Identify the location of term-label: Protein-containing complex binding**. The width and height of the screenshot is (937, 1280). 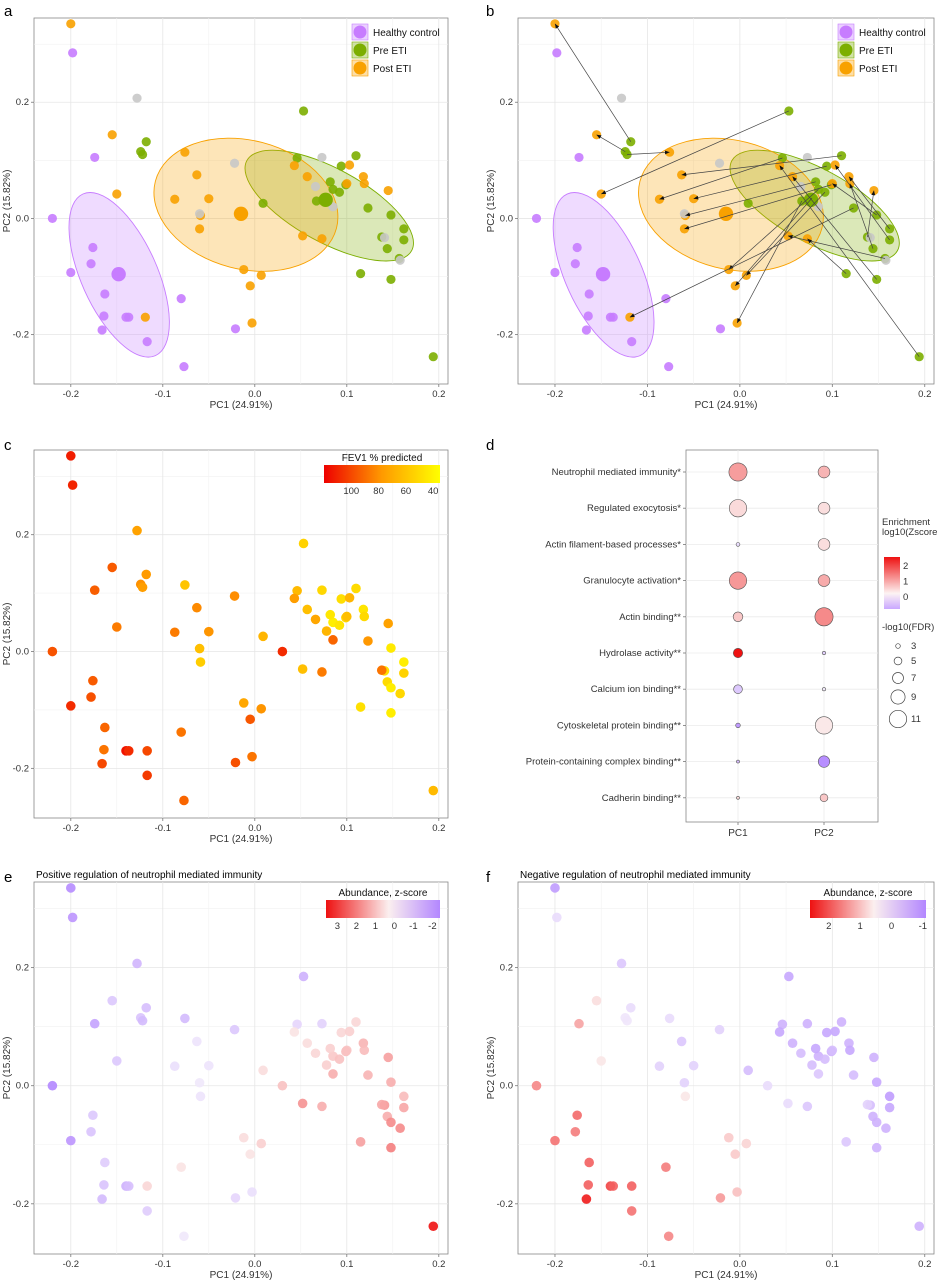
(604, 762).